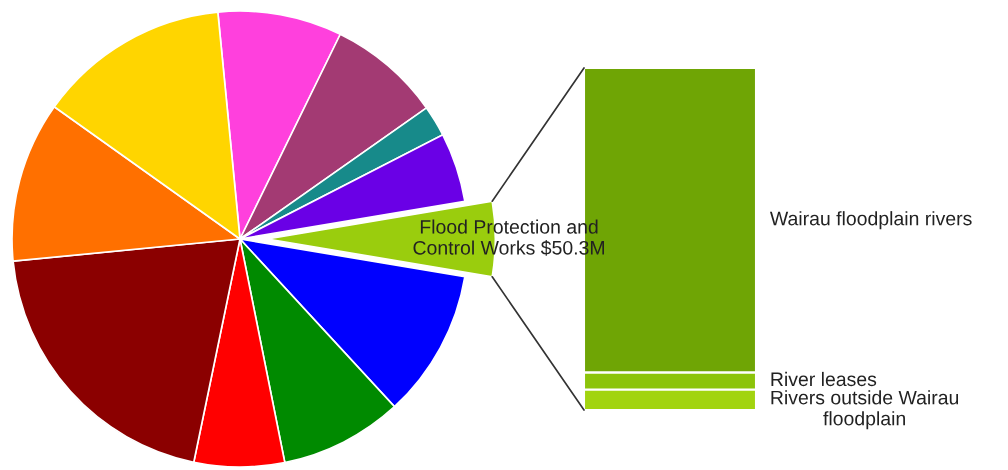  What do you see at coordinates (870, 220) in the screenshot?
I see `series-label: Wairau floodplain rivers` at bounding box center [870, 220].